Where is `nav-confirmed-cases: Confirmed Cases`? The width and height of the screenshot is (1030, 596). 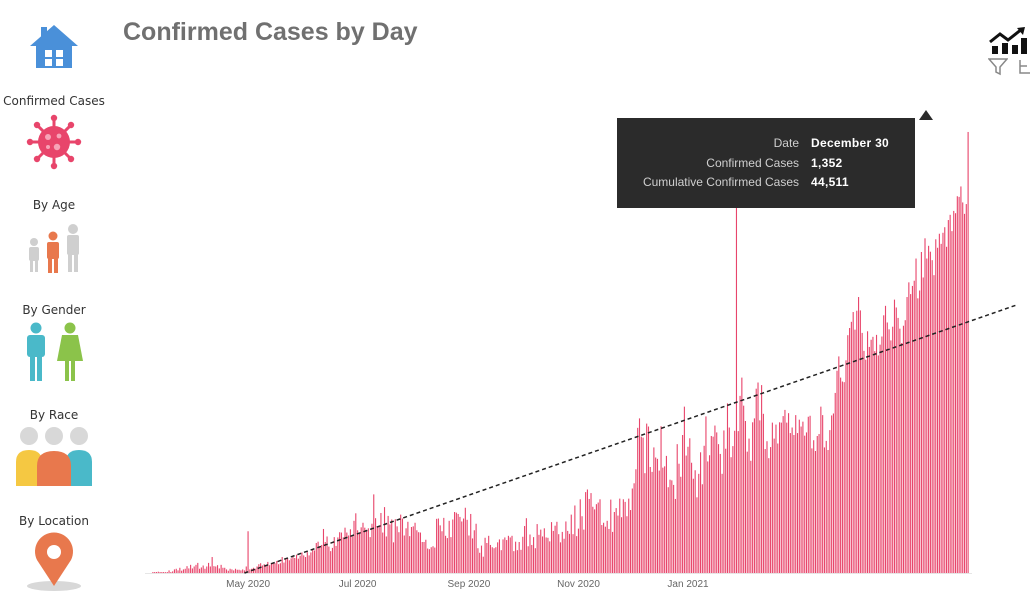
nav-confirmed-cases: Confirmed Cases is located at coordinates (54, 132).